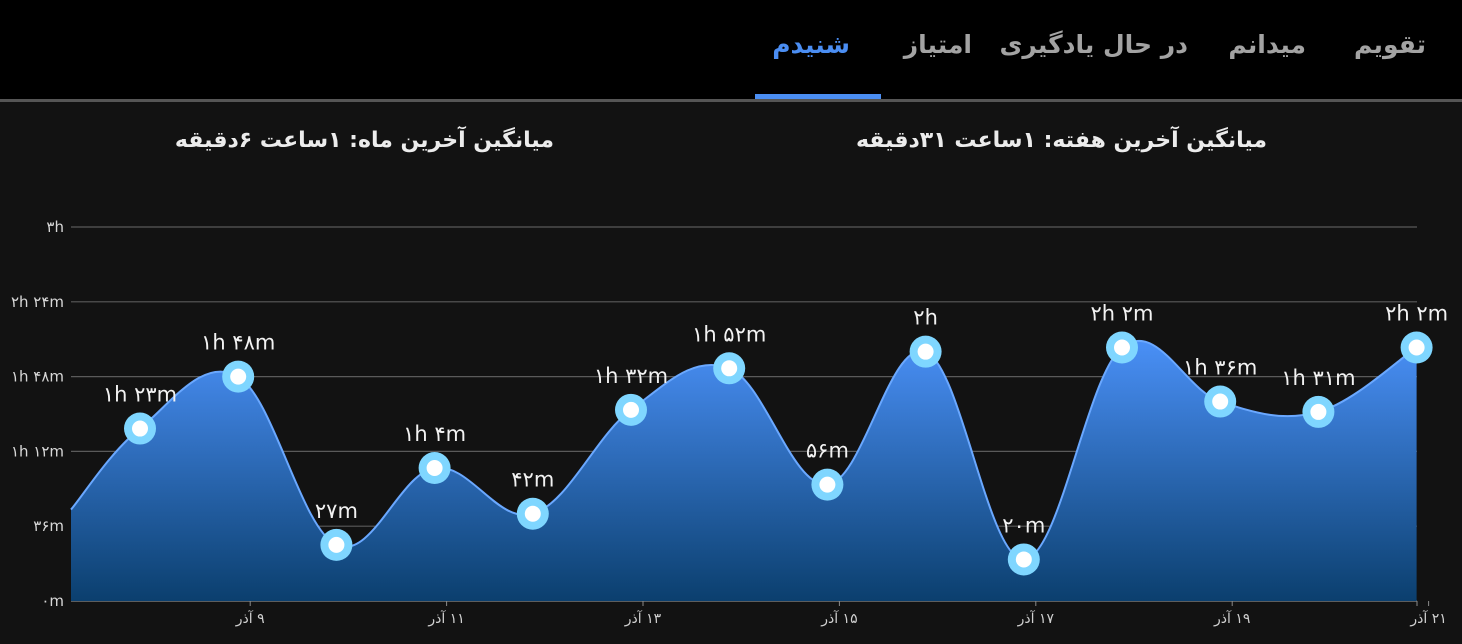  Describe the element at coordinates (238, 343) in the screenshot. I see `data-label: ۱h ۴۸m` at that location.